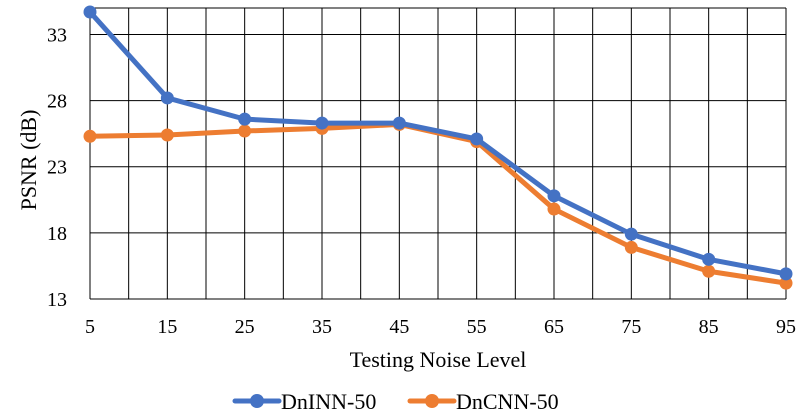 This screenshot has width=808, height=417. Describe the element at coordinates (477, 327) in the screenshot. I see `x-tick-label: 55` at that location.